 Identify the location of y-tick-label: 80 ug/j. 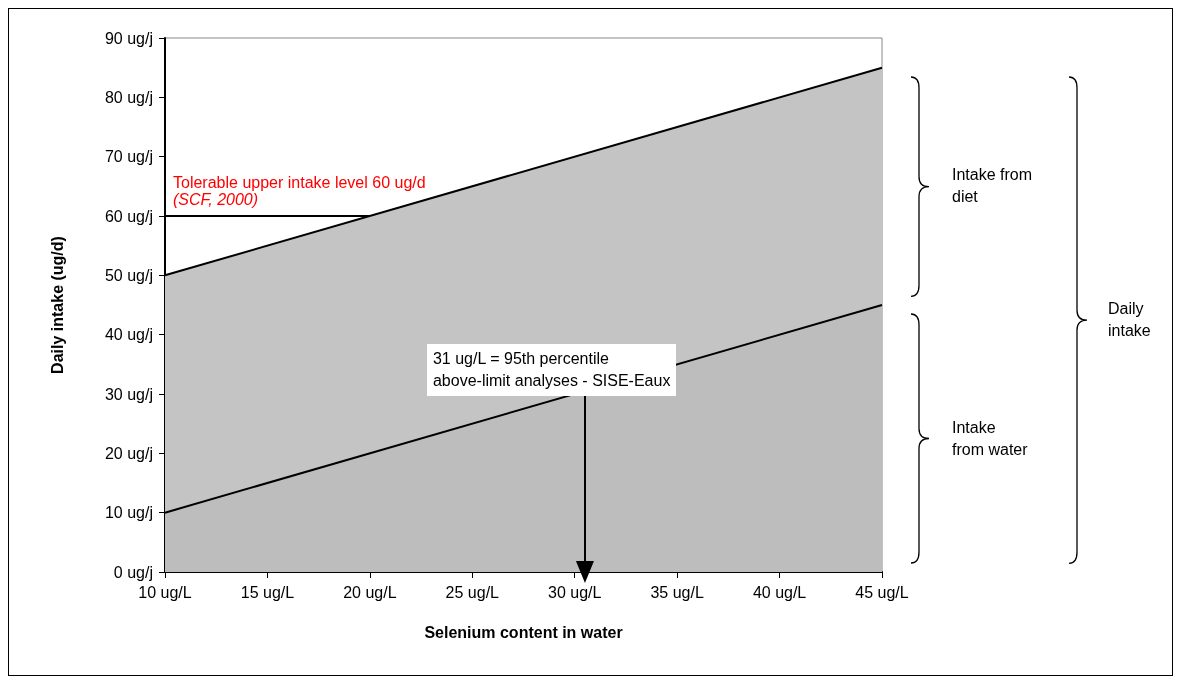
(128, 97).